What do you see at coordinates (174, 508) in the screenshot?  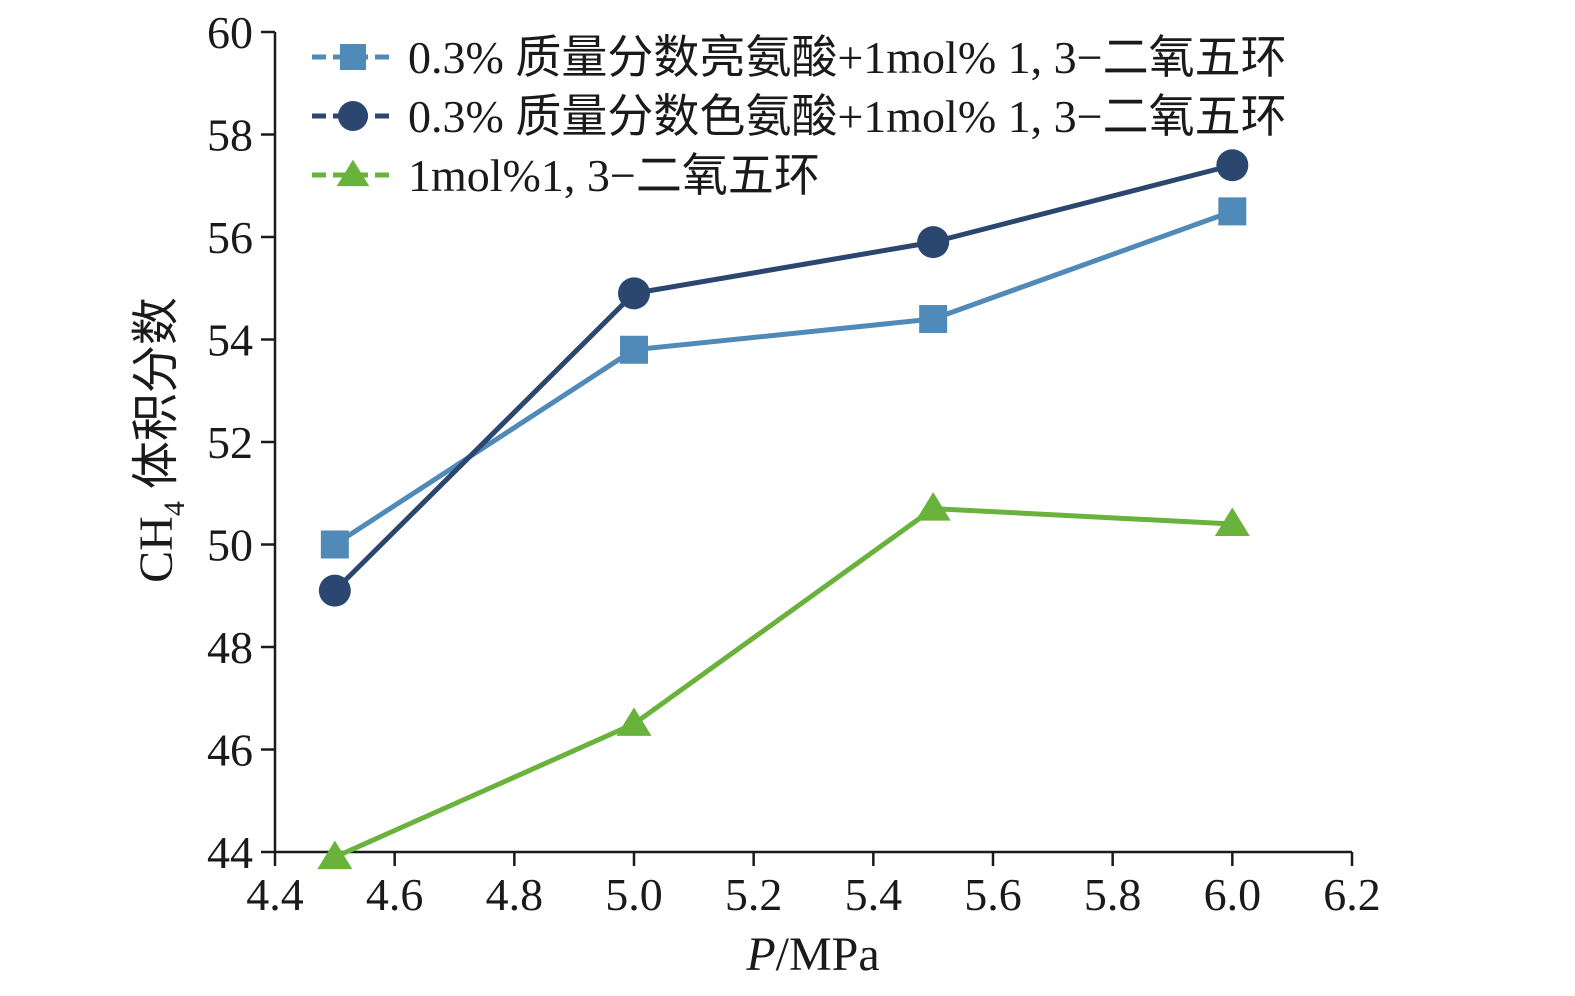 I see `y-axis-label-subscript: 4` at bounding box center [174, 508].